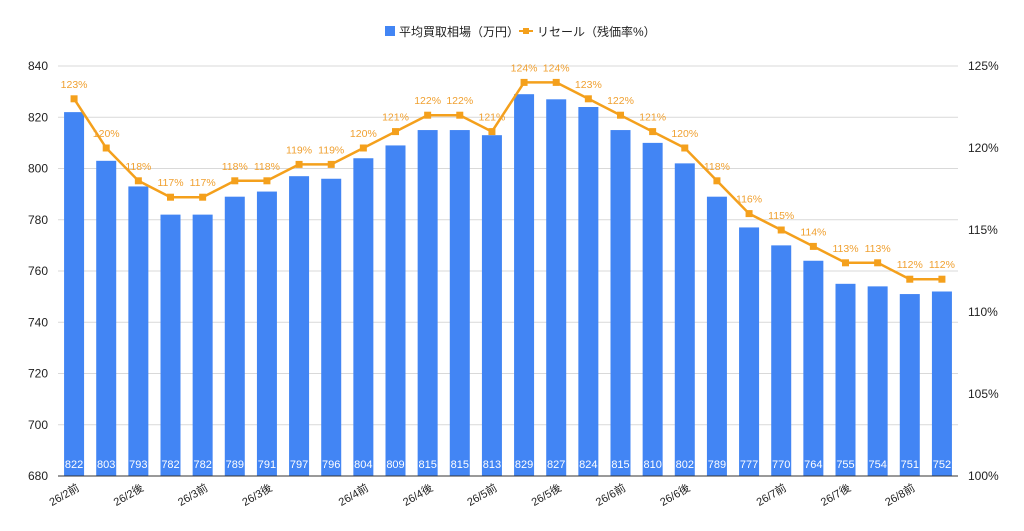 The height and width of the screenshot is (531, 1024). What do you see at coordinates (38, 322) in the screenshot?
I see `y-left-tick-label: 740` at bounding box center [38, 322].